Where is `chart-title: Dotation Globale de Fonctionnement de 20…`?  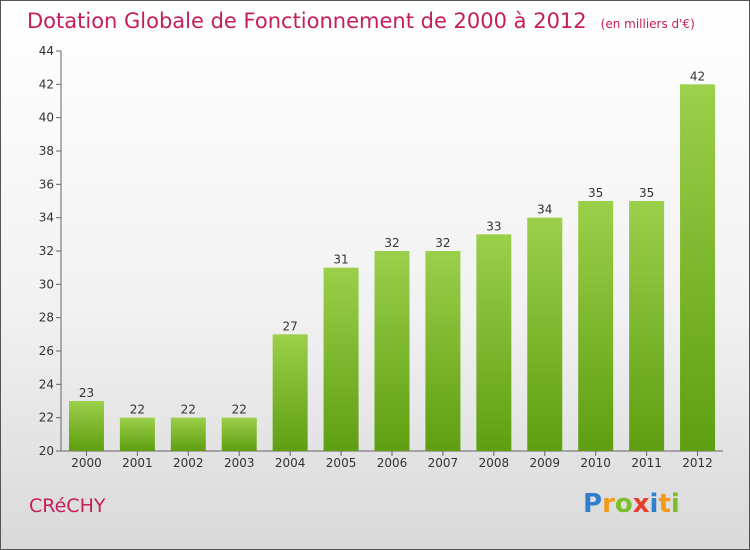 chart-title: Dotation Globale de Fonctionnement de 20… is located at coordinates (361, 21).